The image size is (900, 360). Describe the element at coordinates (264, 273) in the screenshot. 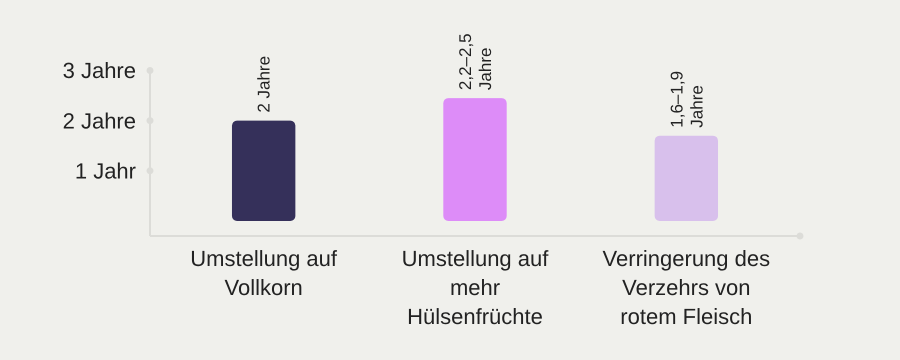

I see `x-tick-label: Umstellung auf Vollkorn` at that location.